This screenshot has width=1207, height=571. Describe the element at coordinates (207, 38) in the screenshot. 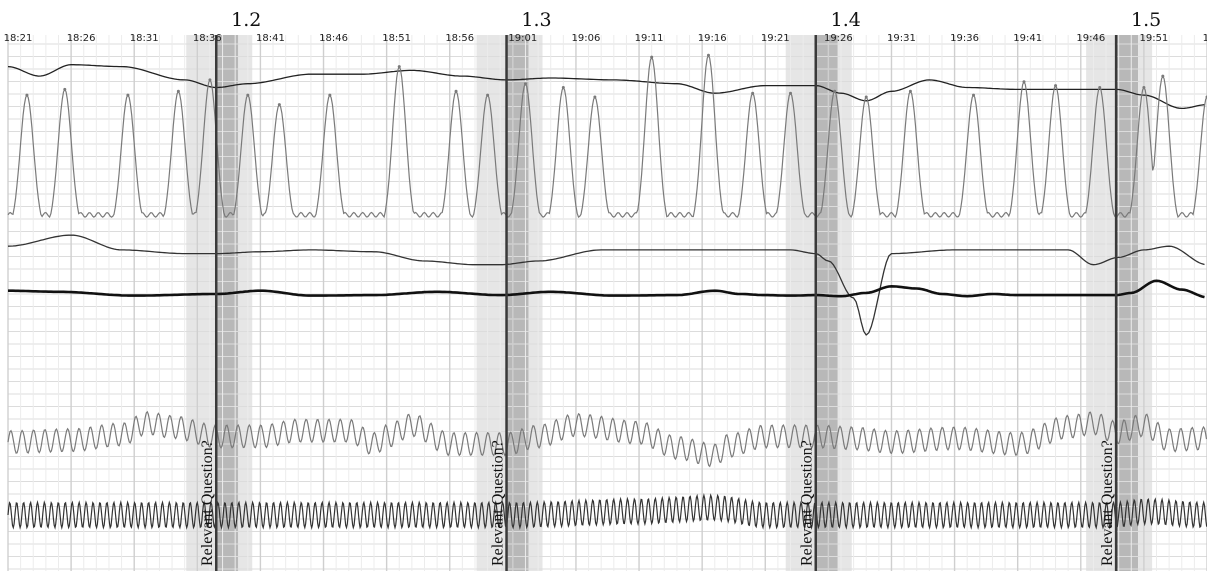

I see `time-tick-label: 18:36` at that location.